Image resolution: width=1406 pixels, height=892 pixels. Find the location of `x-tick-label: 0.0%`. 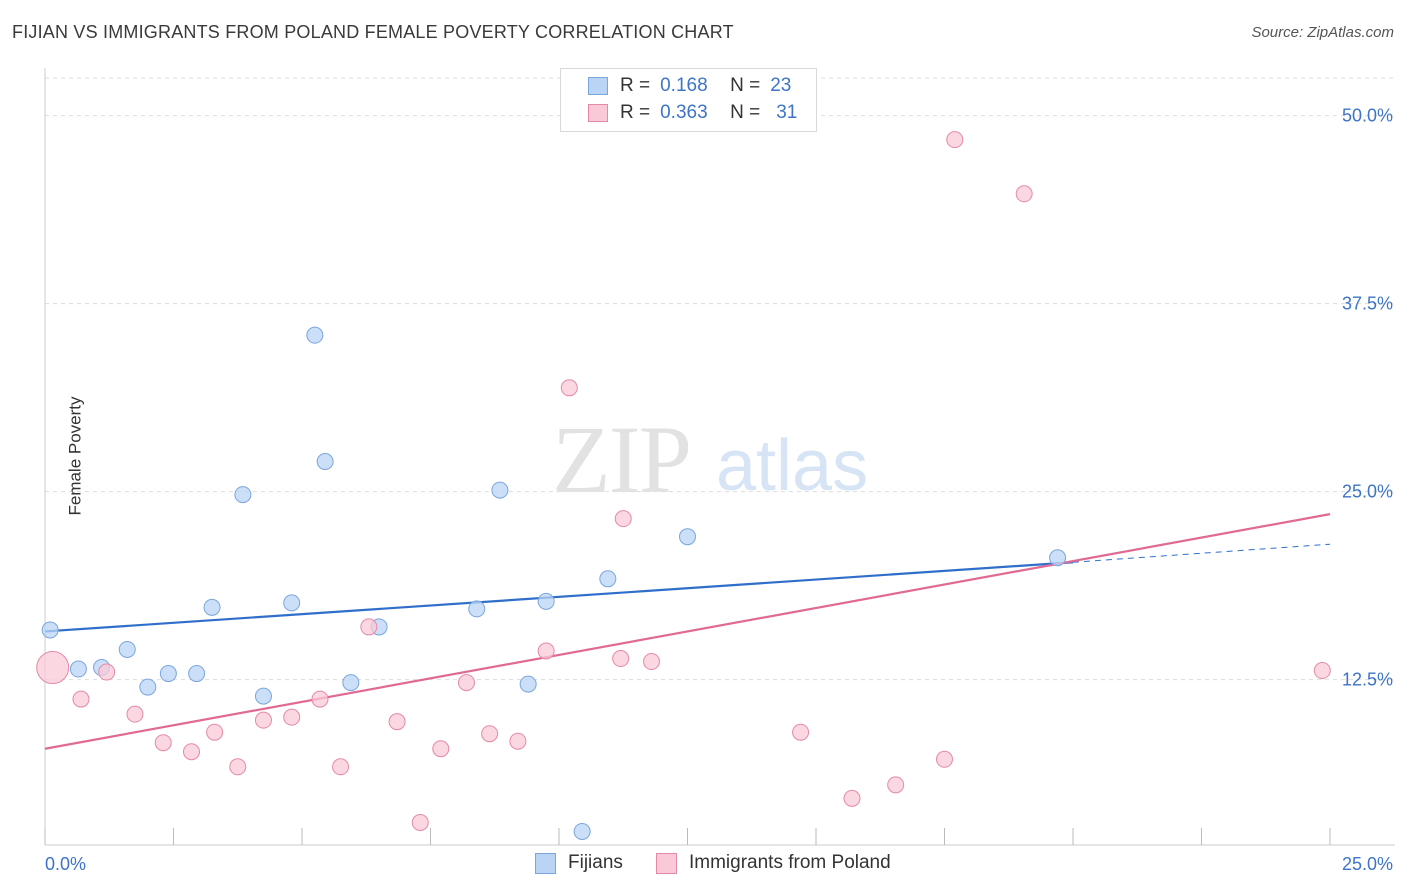

x-tick-label: 0.0% is located at coordinates (65, 864).